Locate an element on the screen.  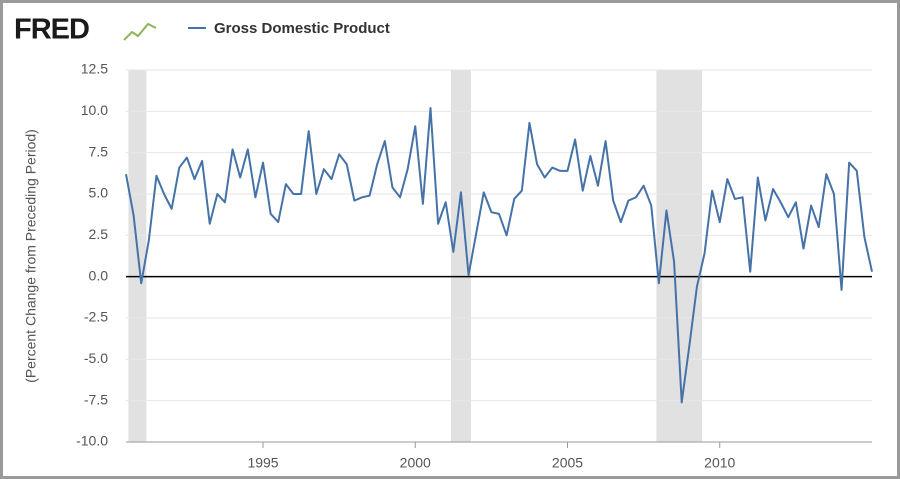
y-tick-label: 2.5 is located at coordinates (99, 234).